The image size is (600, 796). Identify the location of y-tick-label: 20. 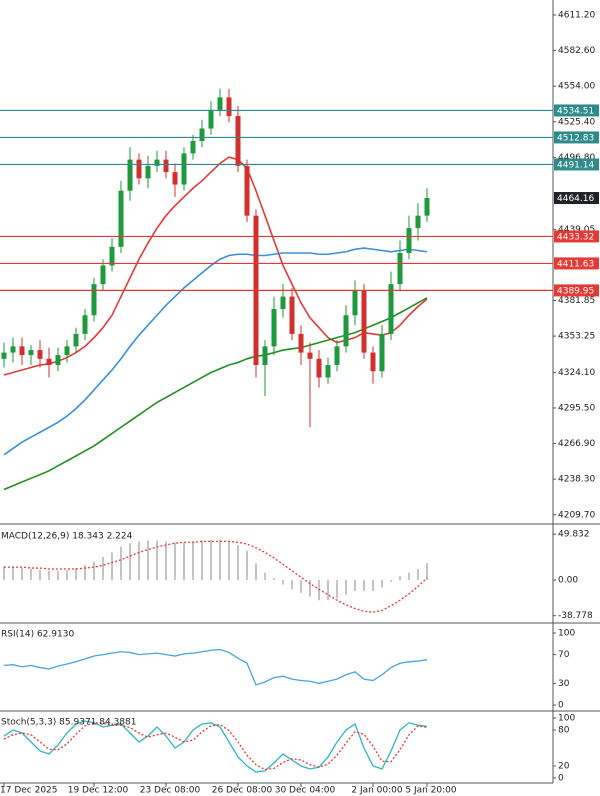
(564, 766).